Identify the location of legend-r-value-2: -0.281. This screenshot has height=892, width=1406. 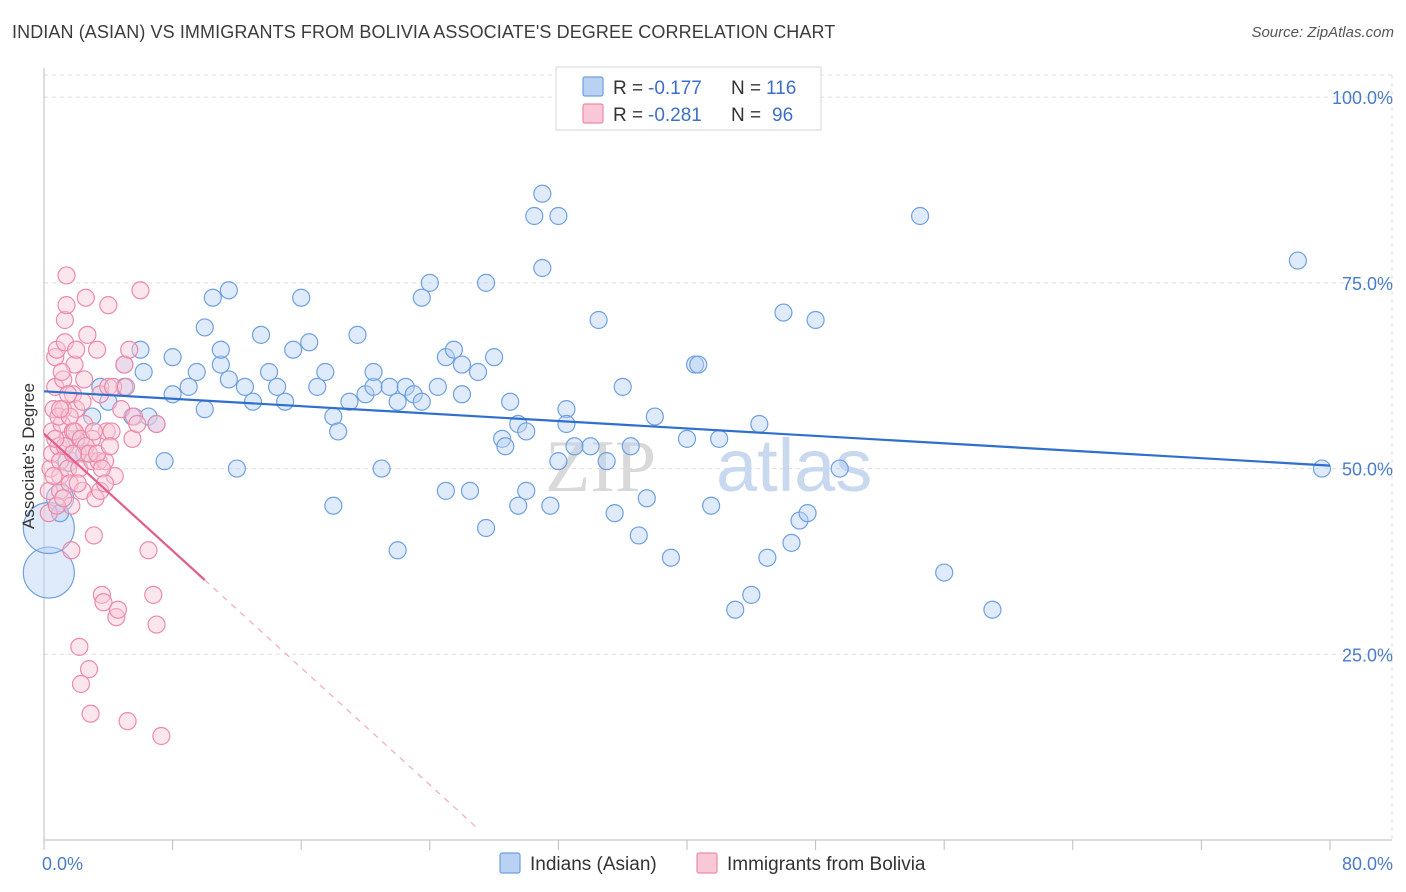
(675, 115).